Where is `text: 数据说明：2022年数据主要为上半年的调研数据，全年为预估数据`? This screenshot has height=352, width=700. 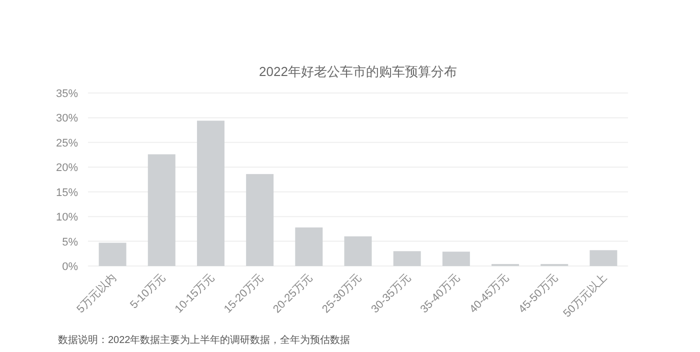
text: 数据说明：2022年数据主要为上半年的调研数据，全年为预估数据 is located at coordinates (204, 340).